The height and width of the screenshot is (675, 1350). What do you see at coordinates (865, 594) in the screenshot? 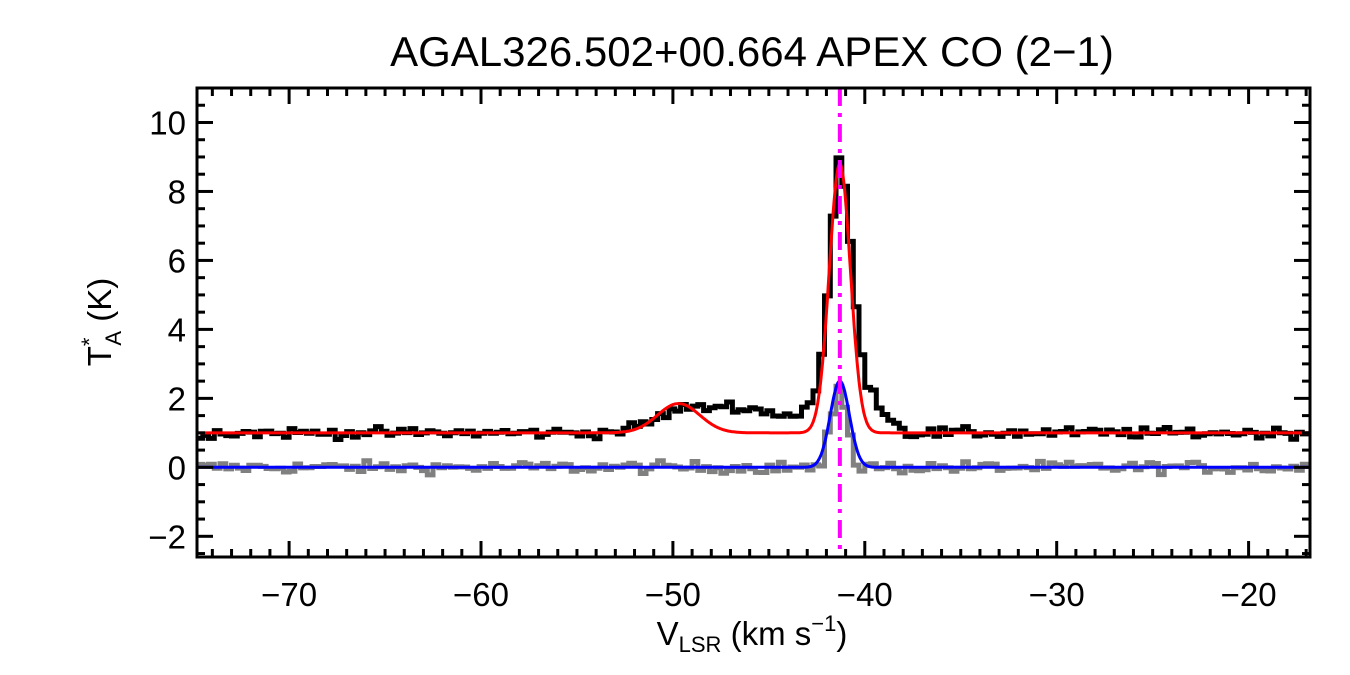
I see `x-tick-label: −40` at bounding box center [865, 594].